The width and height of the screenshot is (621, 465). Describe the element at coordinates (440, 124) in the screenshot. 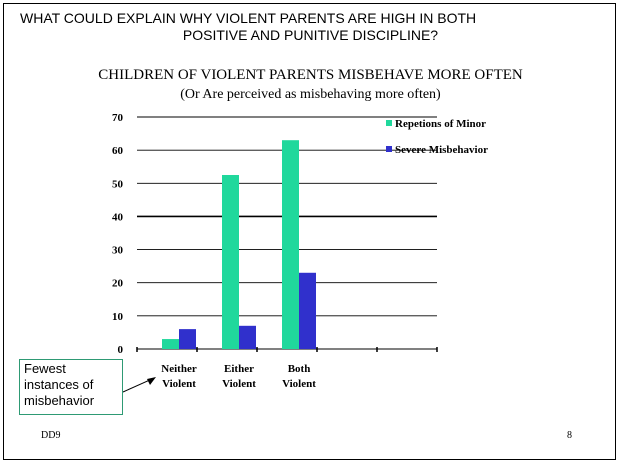

I see `legend-label: Repetions of Minor` at that location.